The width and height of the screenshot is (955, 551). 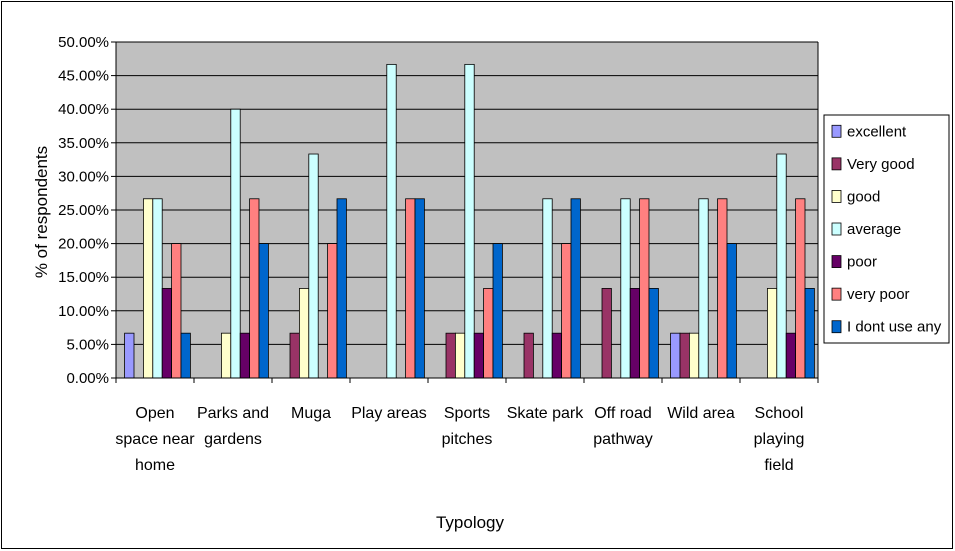 I want to click on x-tick-label: School, so click(x=779, y=413).